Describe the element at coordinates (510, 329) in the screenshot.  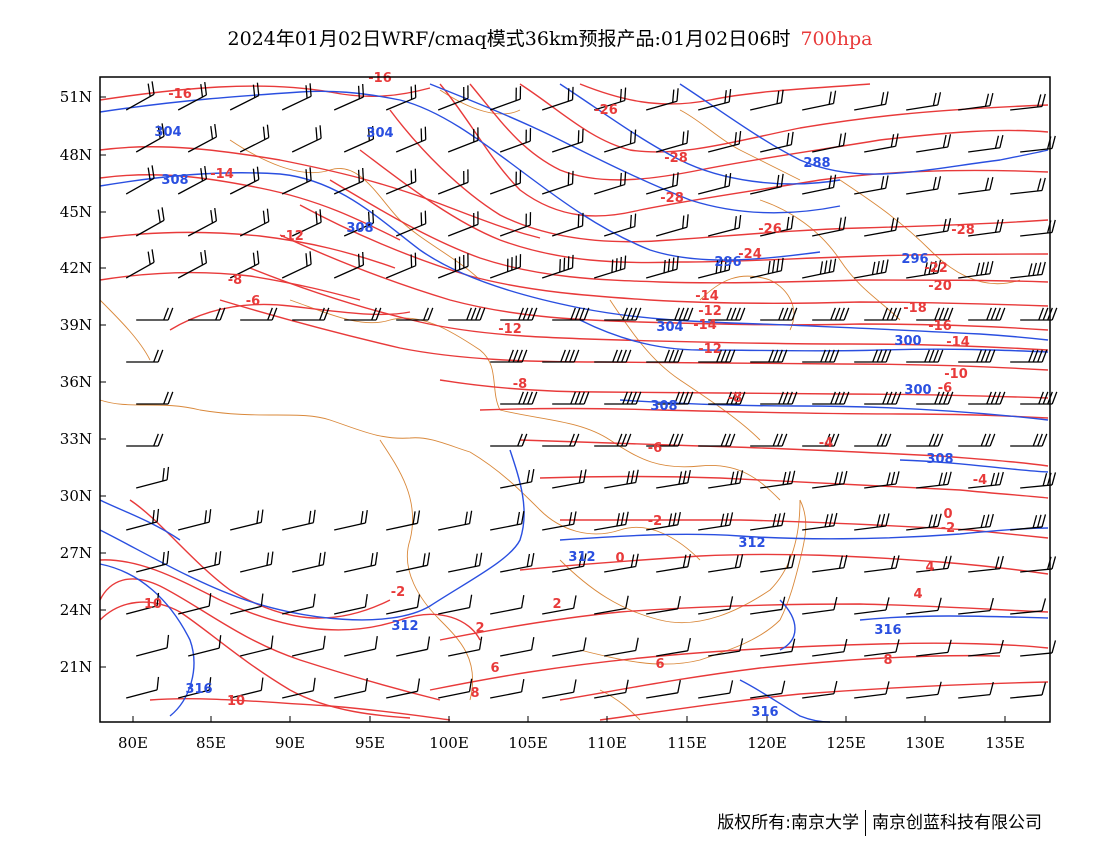
I see `temperature-label: -12` at that location.